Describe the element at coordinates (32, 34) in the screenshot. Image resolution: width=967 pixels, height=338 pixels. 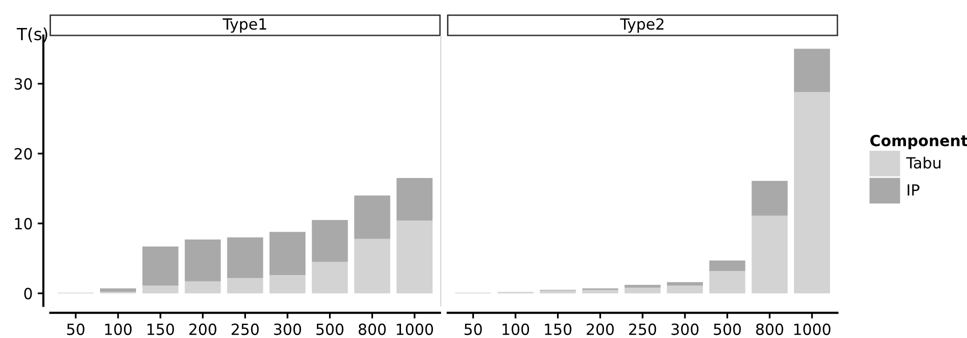
I see `y-axis-title: T(s)` at that location.